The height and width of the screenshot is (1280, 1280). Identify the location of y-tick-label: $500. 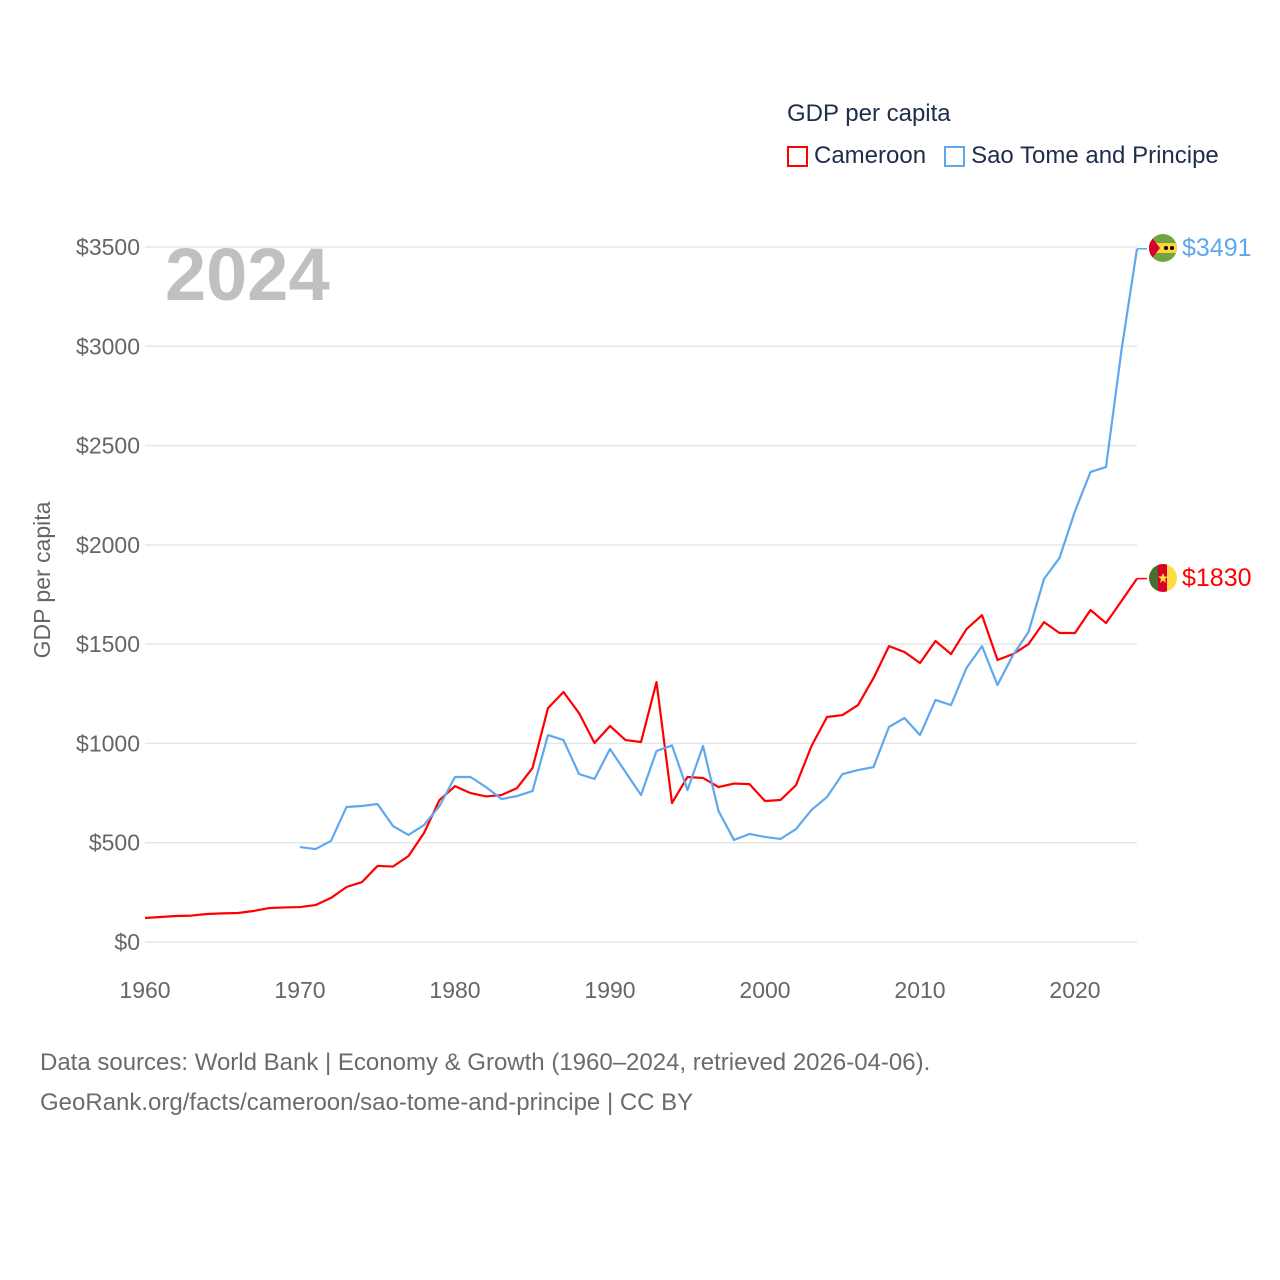
(114, 843).